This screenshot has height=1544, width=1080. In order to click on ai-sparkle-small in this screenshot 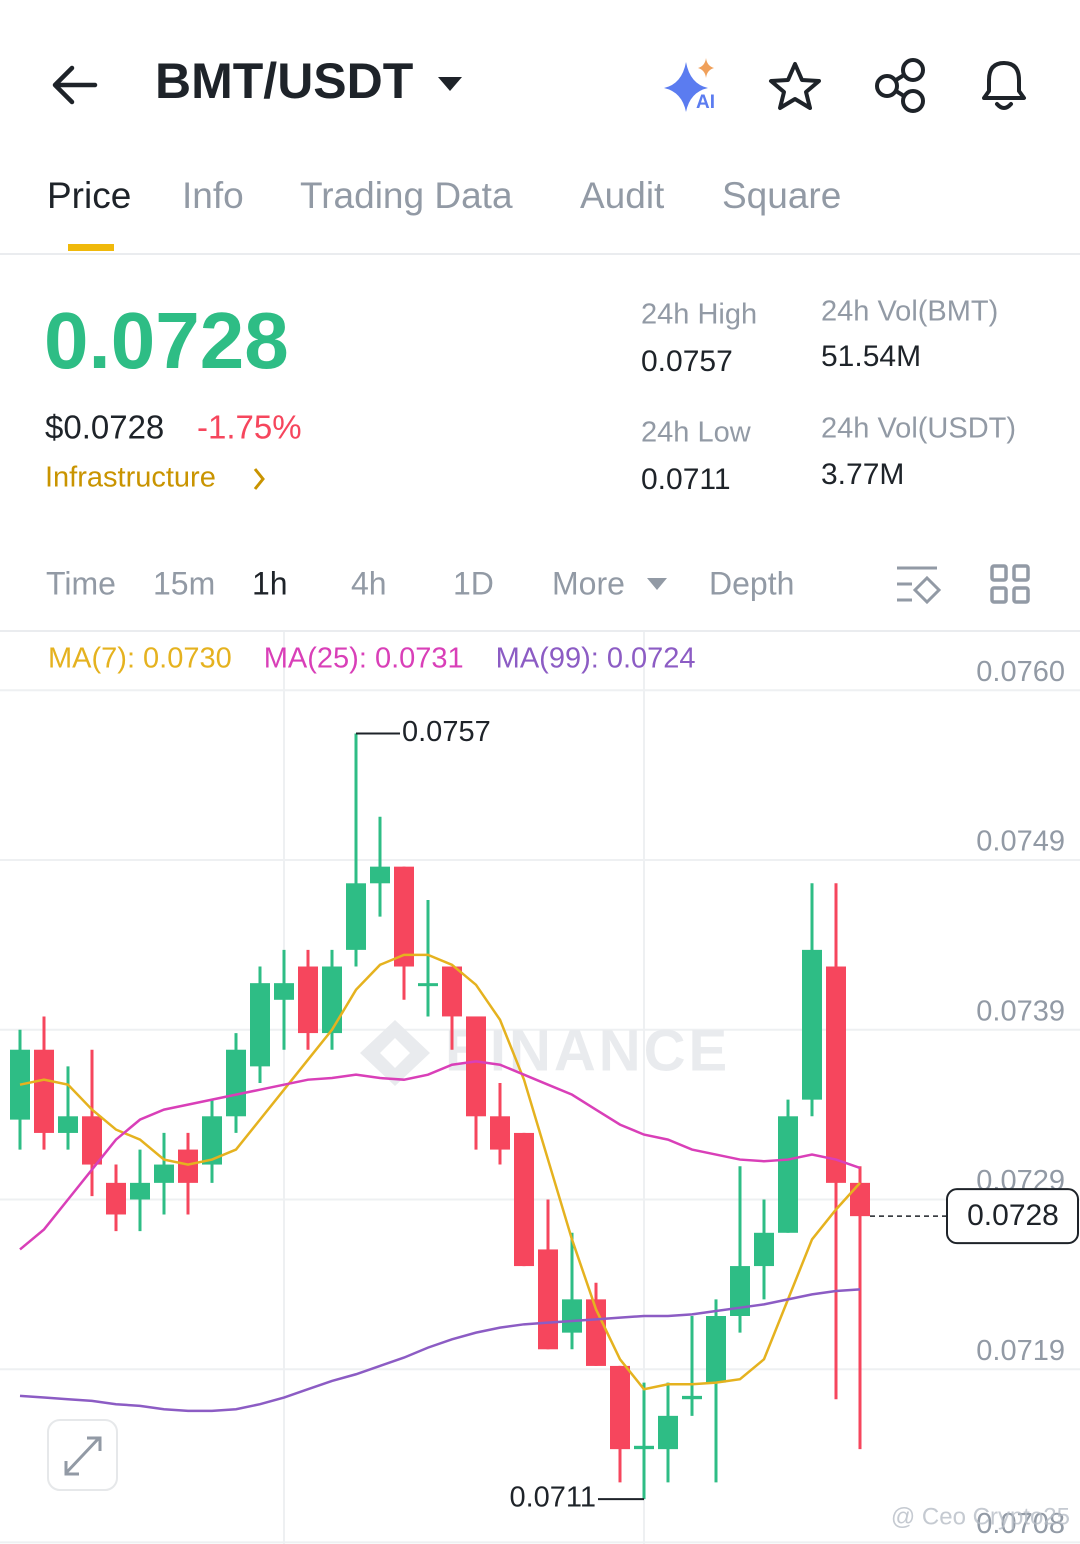, I will do `click(706, 68)`.